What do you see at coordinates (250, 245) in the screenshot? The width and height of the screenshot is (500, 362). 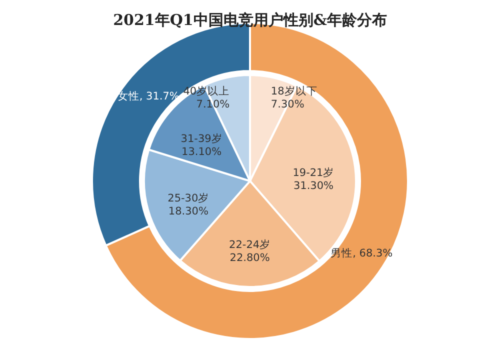 I see `slice-label: 22-24岁` at bounding box center [250, 245].